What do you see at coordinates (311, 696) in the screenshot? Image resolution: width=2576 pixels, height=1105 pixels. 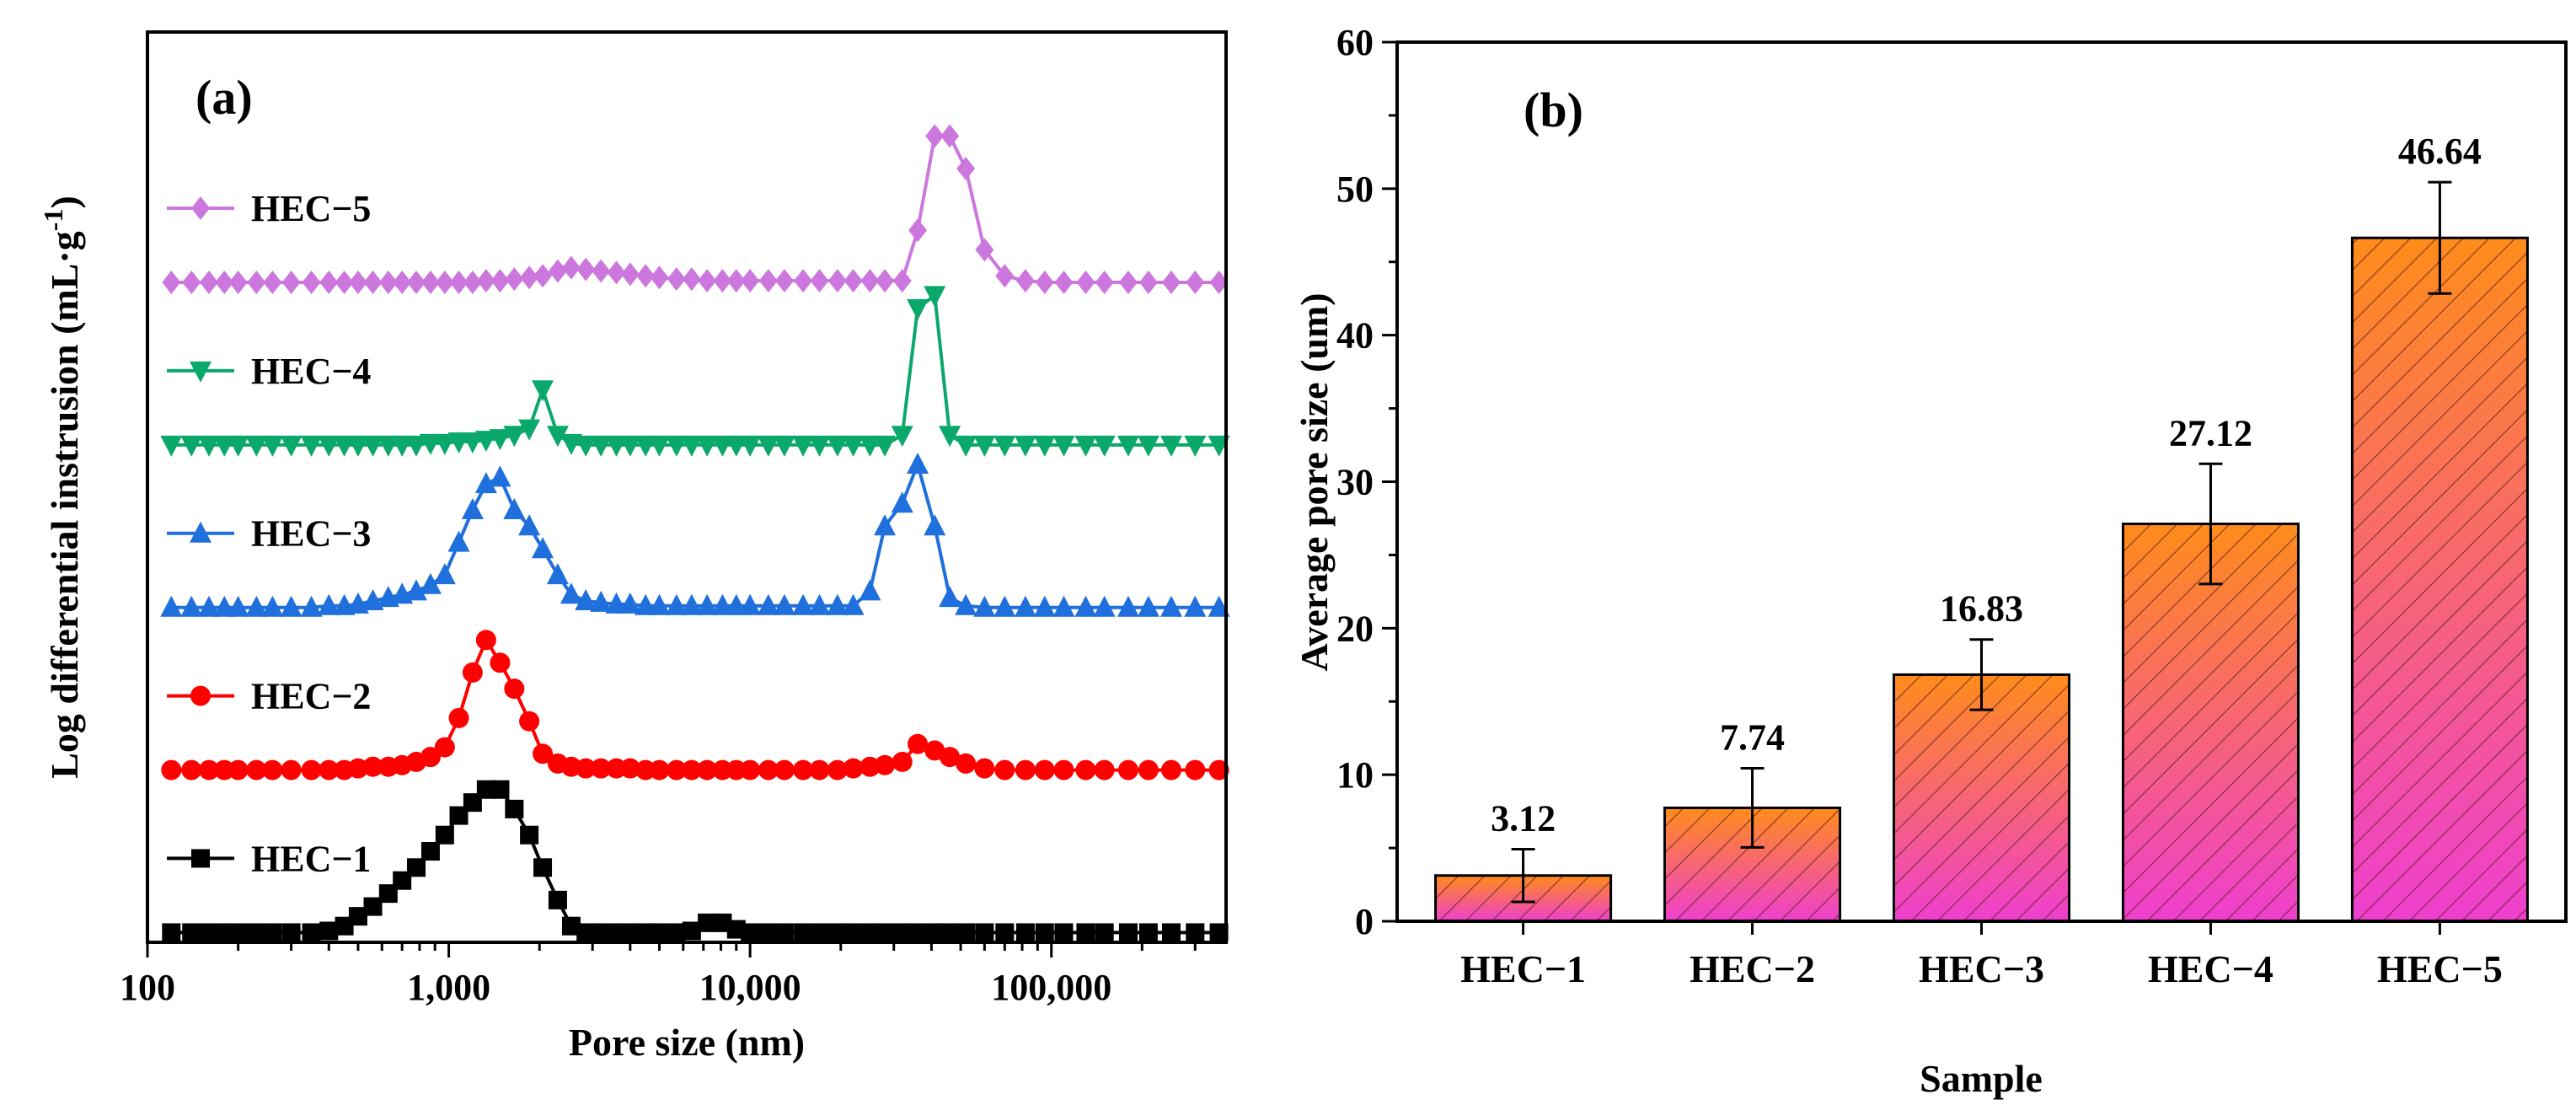 I see `legend-label: HEC−2` at bounding box center [311, 696].